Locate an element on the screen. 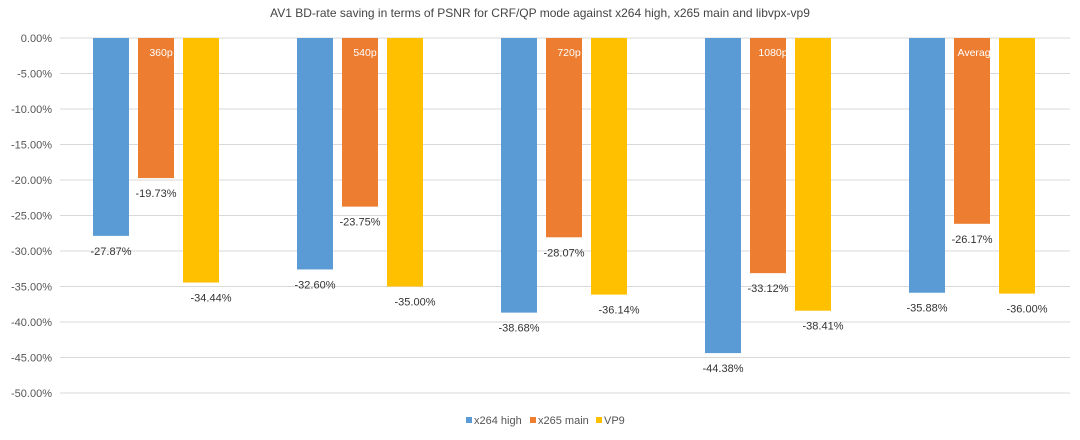  data-label: -36.14% is located at coordinates (619, 311).